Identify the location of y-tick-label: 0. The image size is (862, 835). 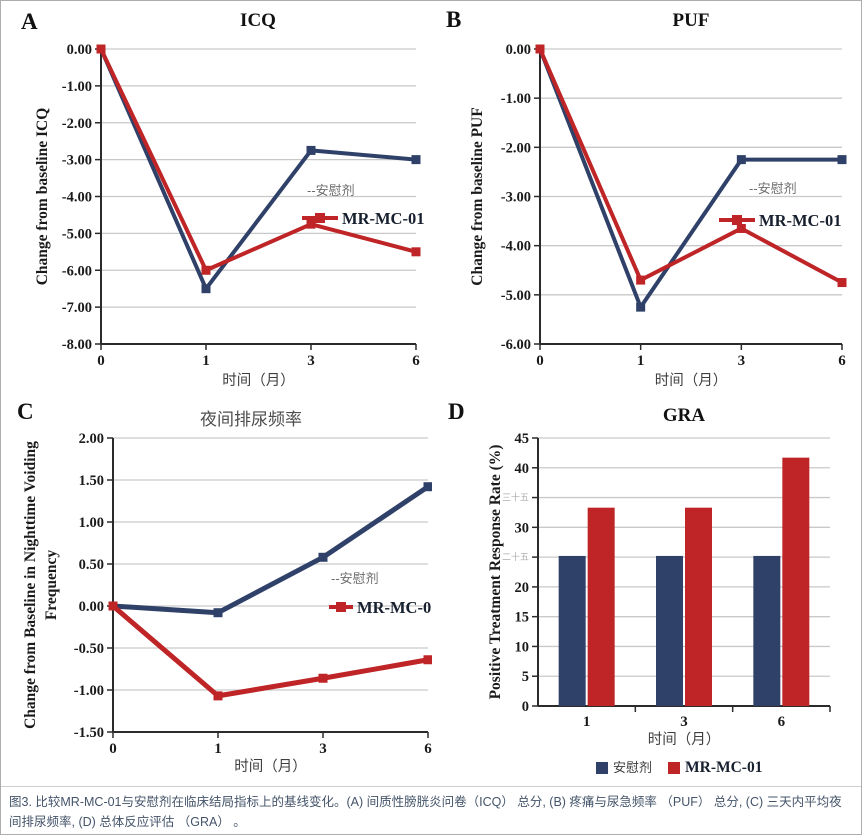
(525, 707).